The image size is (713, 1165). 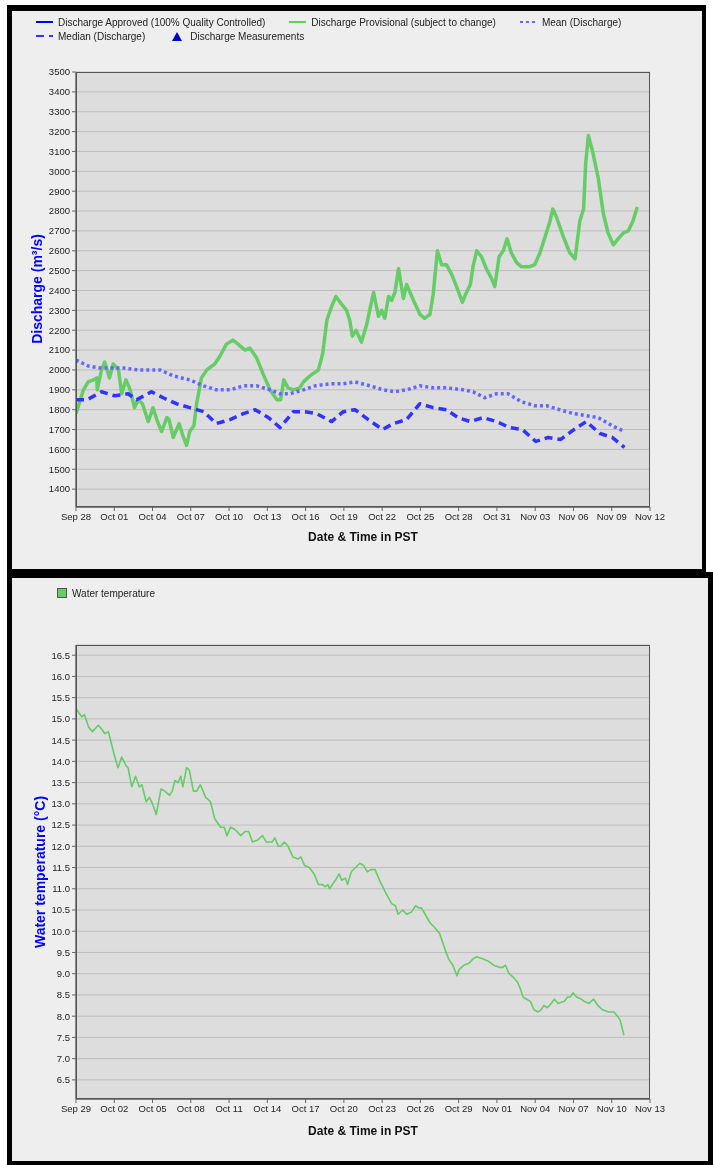 What do you see at coordinates (76, 516) in the screenshot?
I see `x-tick-label: Sep 28` at bounding box center [76, 516].